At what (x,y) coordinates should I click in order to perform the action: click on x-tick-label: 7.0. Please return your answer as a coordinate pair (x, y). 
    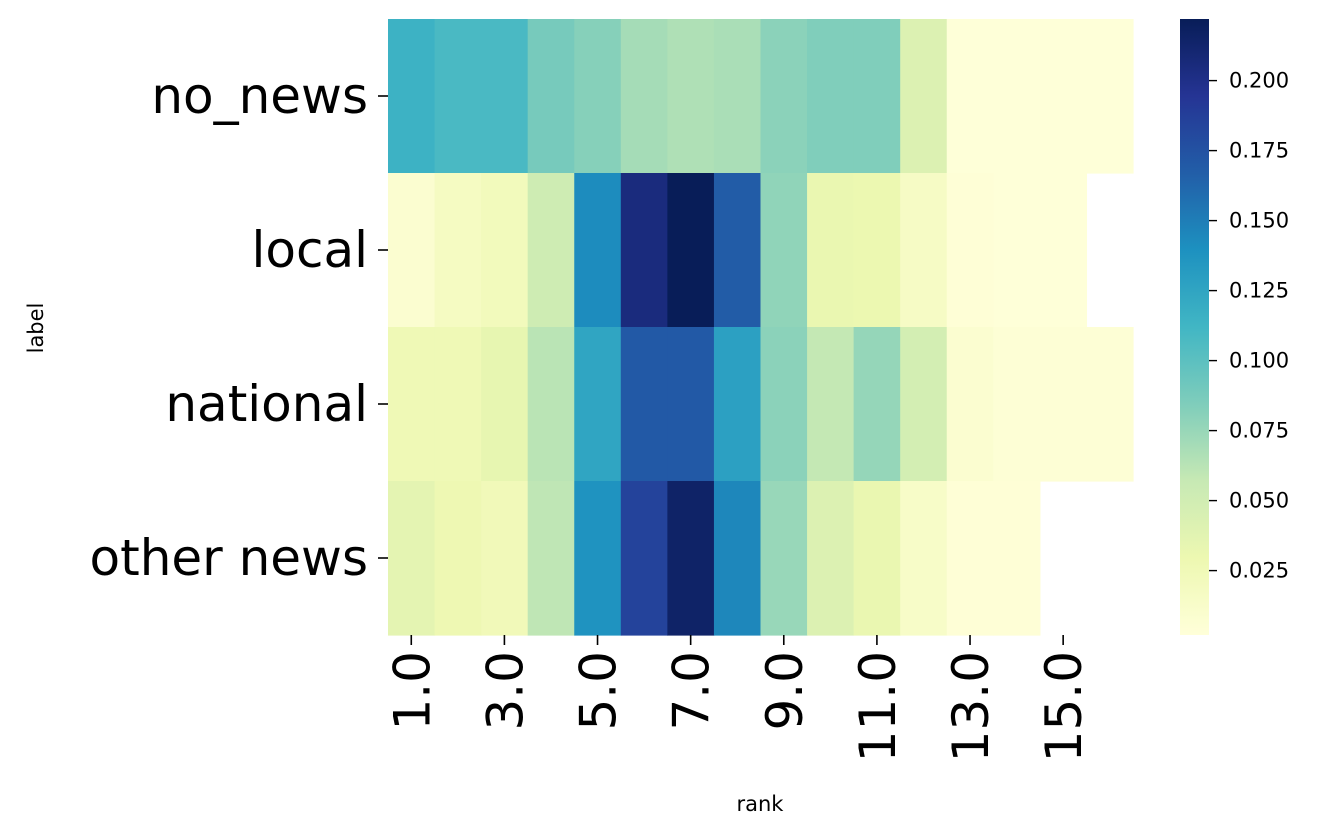
    Looking at the image, I should click on (692, 691).